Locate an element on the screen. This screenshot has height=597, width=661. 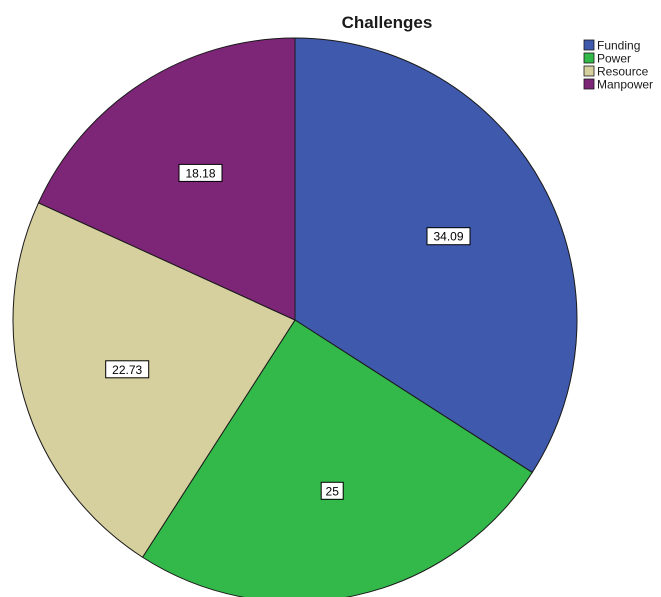
legend-item-resource: Resource is located at coordinates (616, 72).